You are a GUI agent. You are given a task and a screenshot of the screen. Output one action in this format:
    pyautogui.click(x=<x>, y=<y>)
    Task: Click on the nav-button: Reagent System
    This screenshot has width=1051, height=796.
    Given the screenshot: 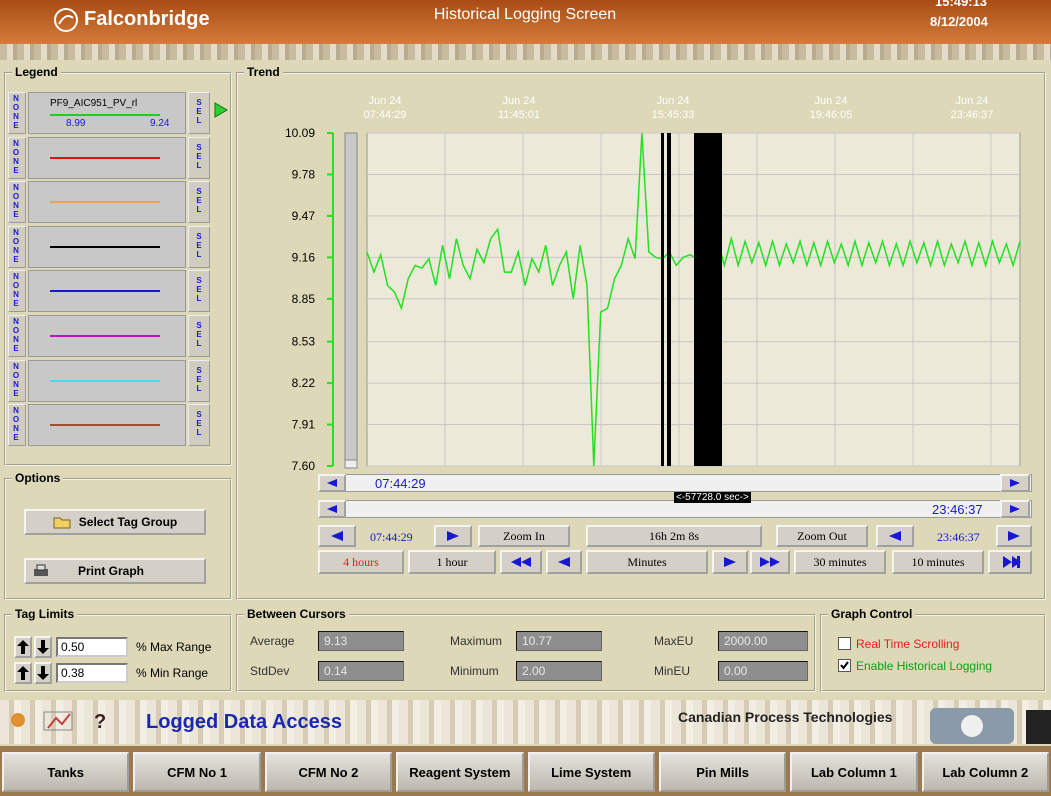 What is the action you would take?
    pyautogui.click(x=460, y=772)
    